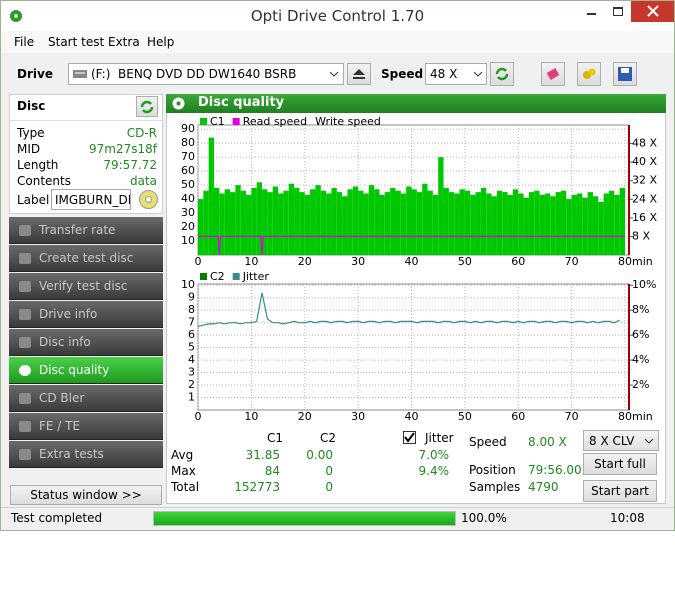  I want to click on nav-button: Disc info, so click(86, 342).